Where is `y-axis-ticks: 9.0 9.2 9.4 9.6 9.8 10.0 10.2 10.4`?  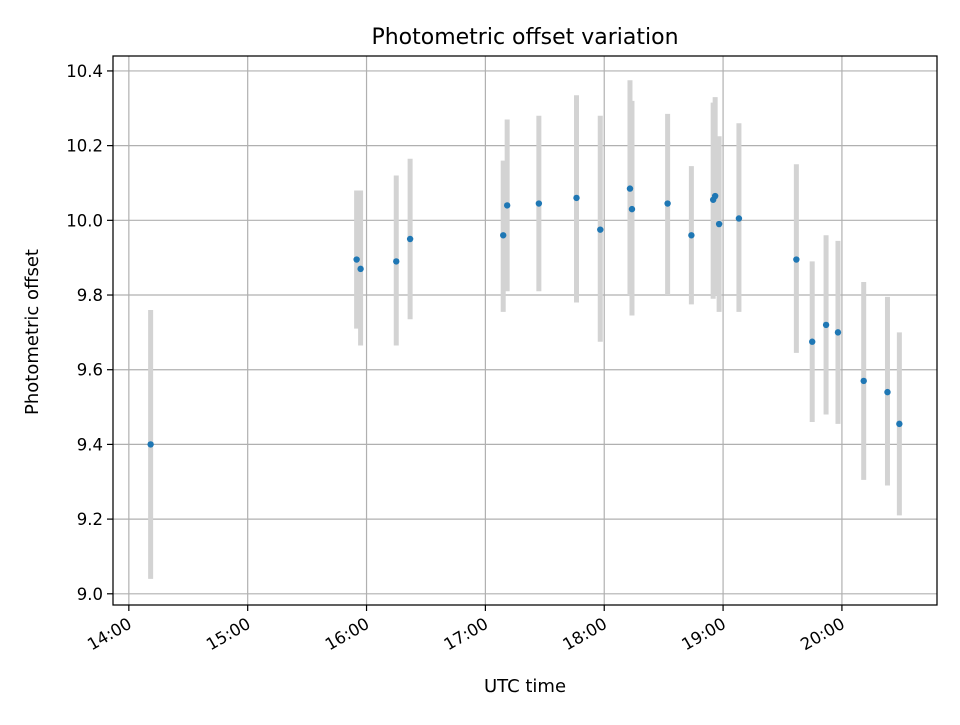 y-axis-ticks: 9.0 9.2 9.4 9.6 9.8 10.0 10.2 10.4 is located at coordinates (89, 333).